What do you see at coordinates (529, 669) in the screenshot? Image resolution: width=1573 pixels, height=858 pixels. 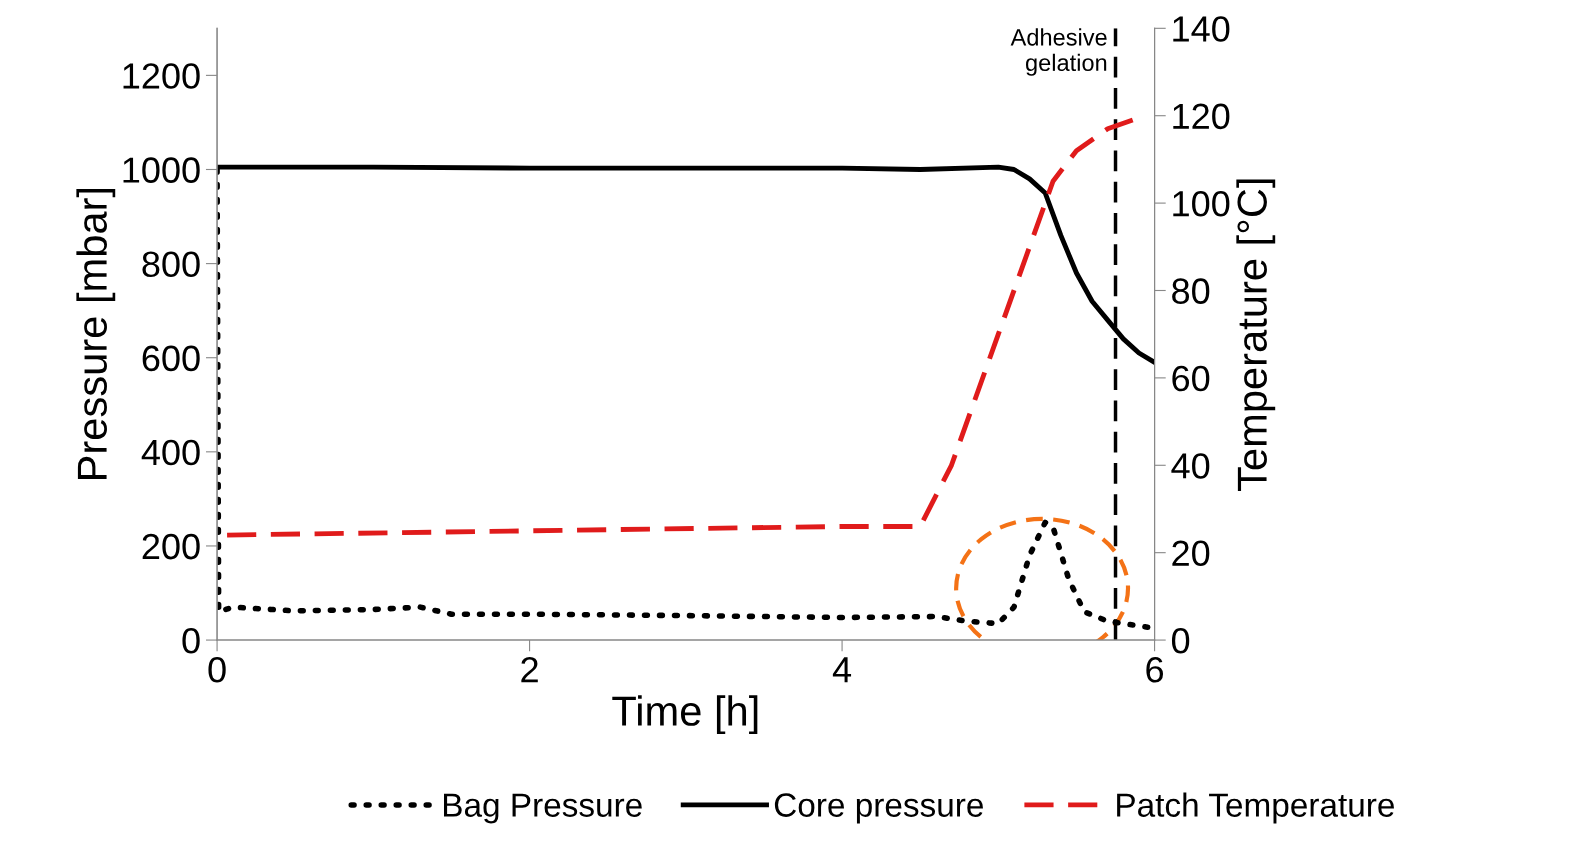 I see `x-tick-label: 2` at bounding box center [529, 669].